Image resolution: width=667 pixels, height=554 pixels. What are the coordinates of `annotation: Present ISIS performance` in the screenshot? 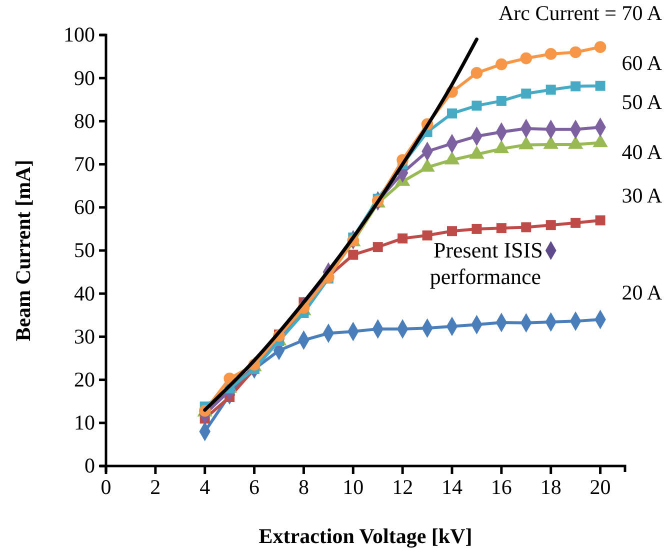 It's located at (486, 263).